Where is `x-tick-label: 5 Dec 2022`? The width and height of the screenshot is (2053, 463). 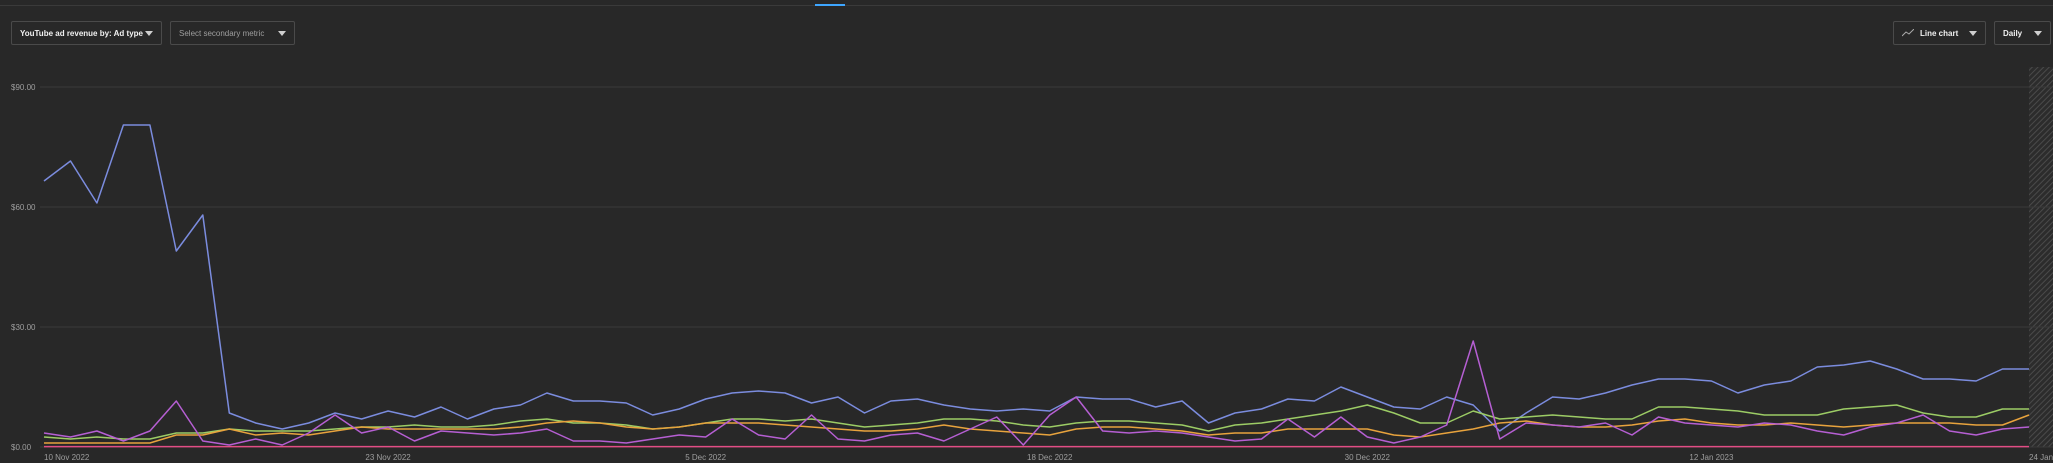
x-tick-label: 5 Dec 2022 is located at coordinates (705, 457).